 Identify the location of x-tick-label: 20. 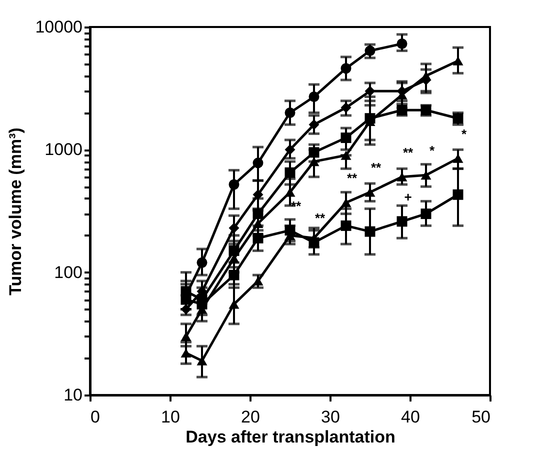
(250, 417).